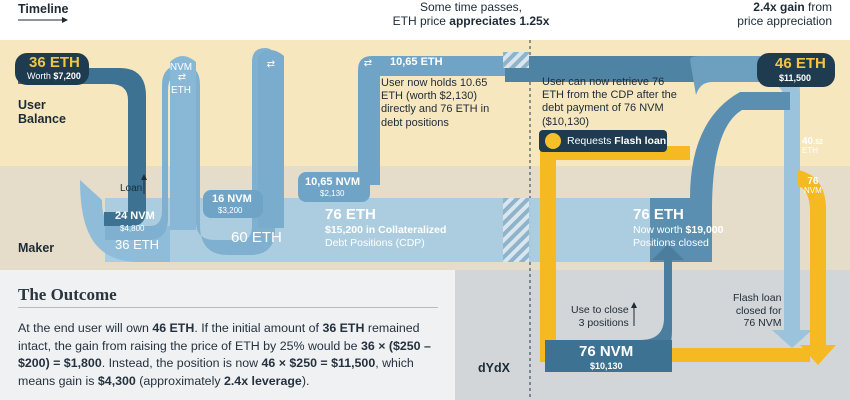  Describe the element at coordinates (678, 236) in the screenshot. I see `eth-76-closed-detail: Now worth $19,000 Positions closed` at that location.